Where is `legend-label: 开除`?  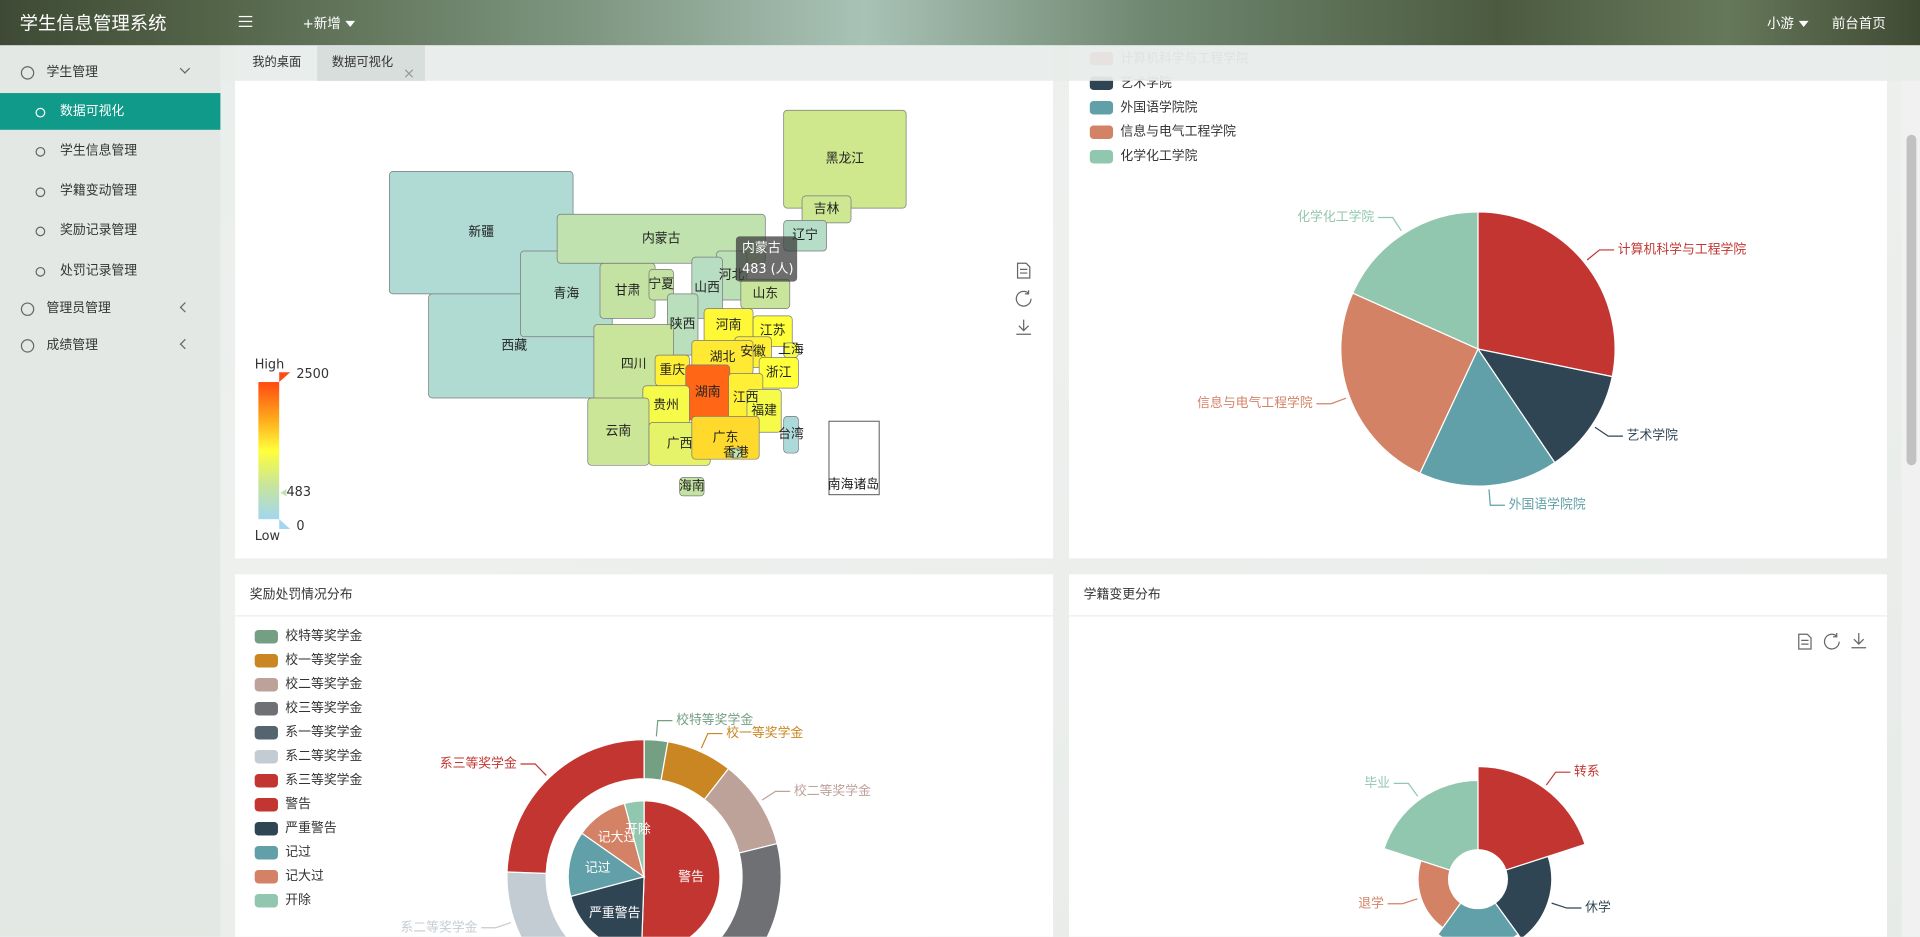 legend-label: 开除 is located at coordinates (298, 900).